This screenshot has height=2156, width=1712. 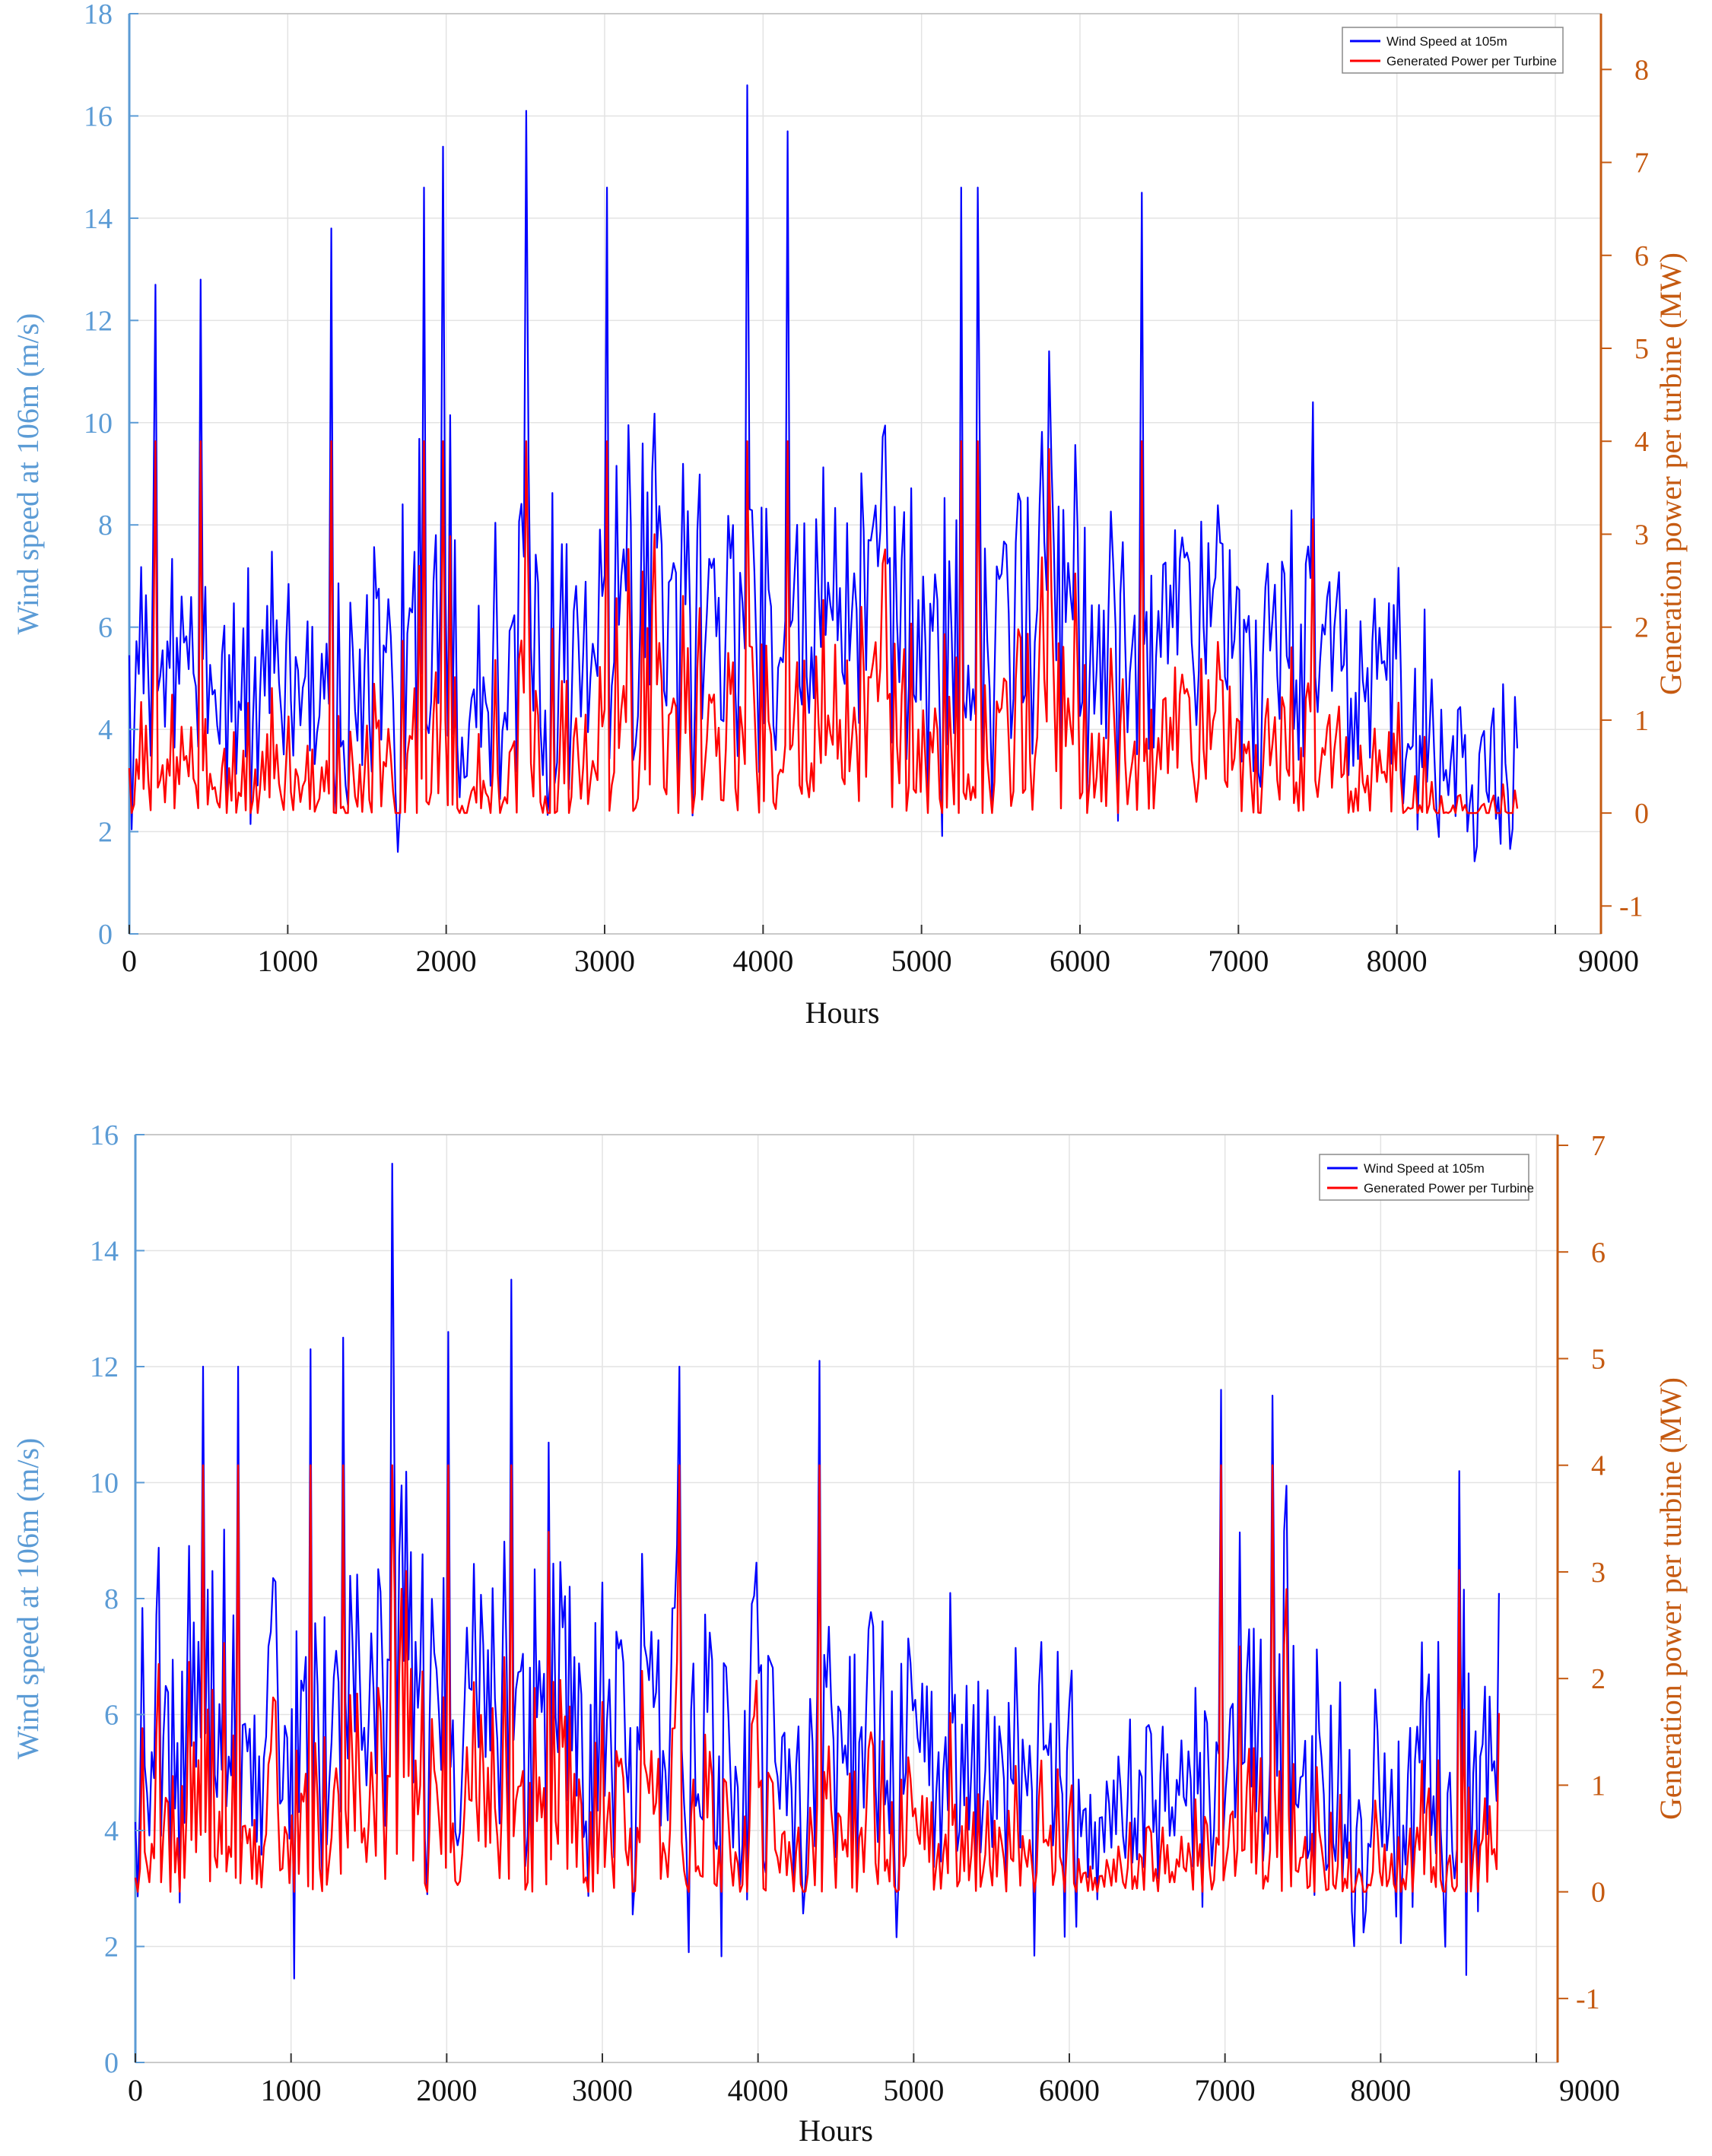 What do you see at coordinates (1641, 70) in the screenshot?
I see `y2-tick-label: 8` at bounding box center [1641, 70].